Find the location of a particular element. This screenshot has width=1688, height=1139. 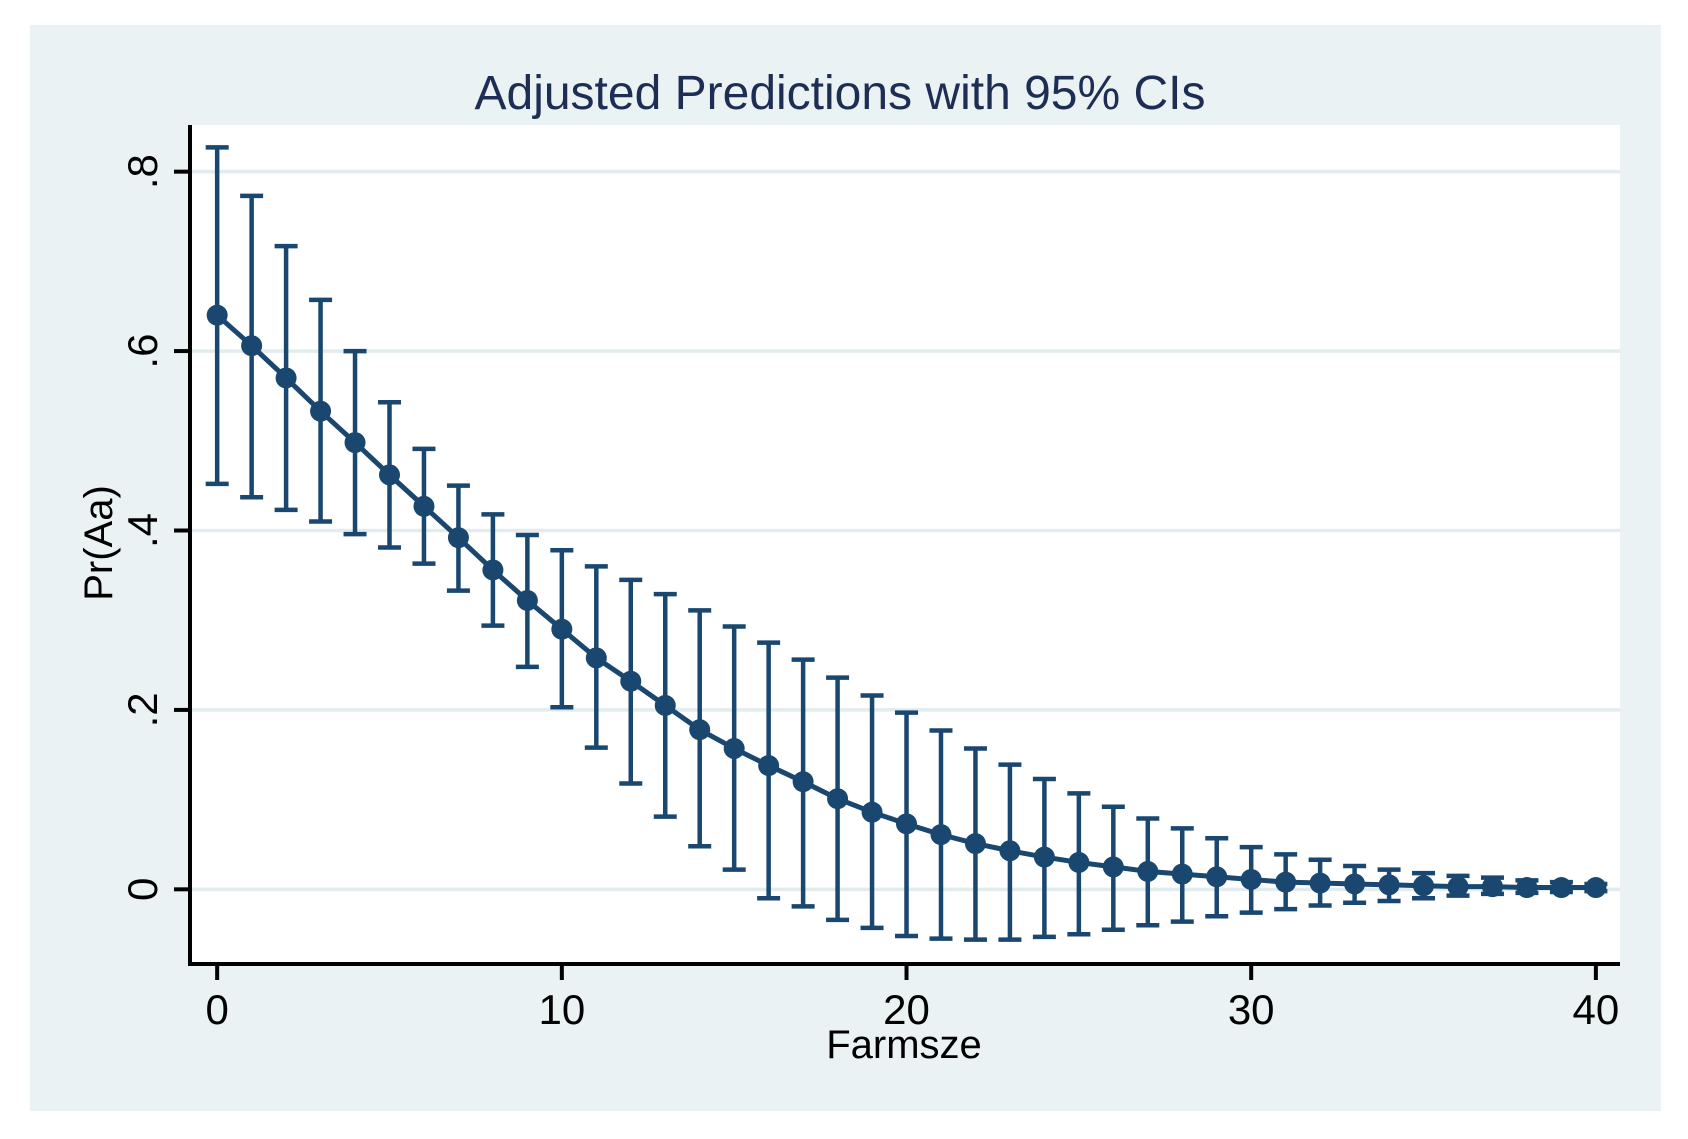

x-axis-label: Farmsze is located at coordinates (904, 1045).